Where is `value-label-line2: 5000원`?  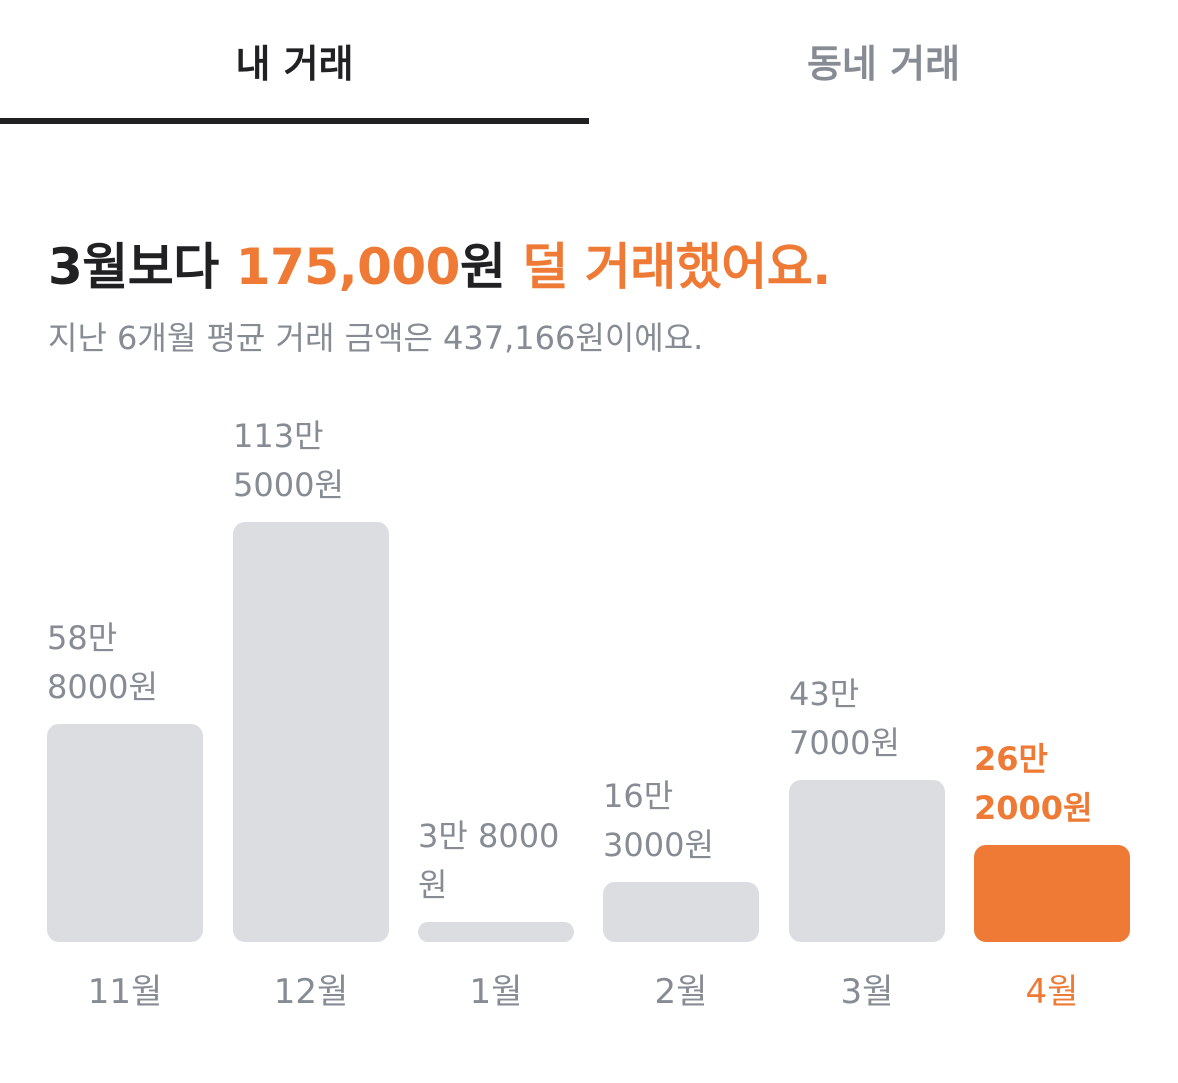 value-label-line2: 5000원 is located at coordinates (288, 485).